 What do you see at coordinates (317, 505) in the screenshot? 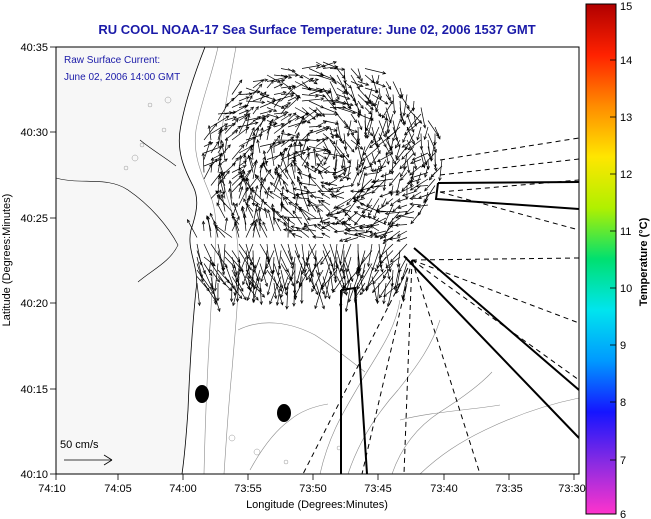
I see `x-axis-label: Longitude (Degrees:Minutes)` at bounding box center [317, 505].